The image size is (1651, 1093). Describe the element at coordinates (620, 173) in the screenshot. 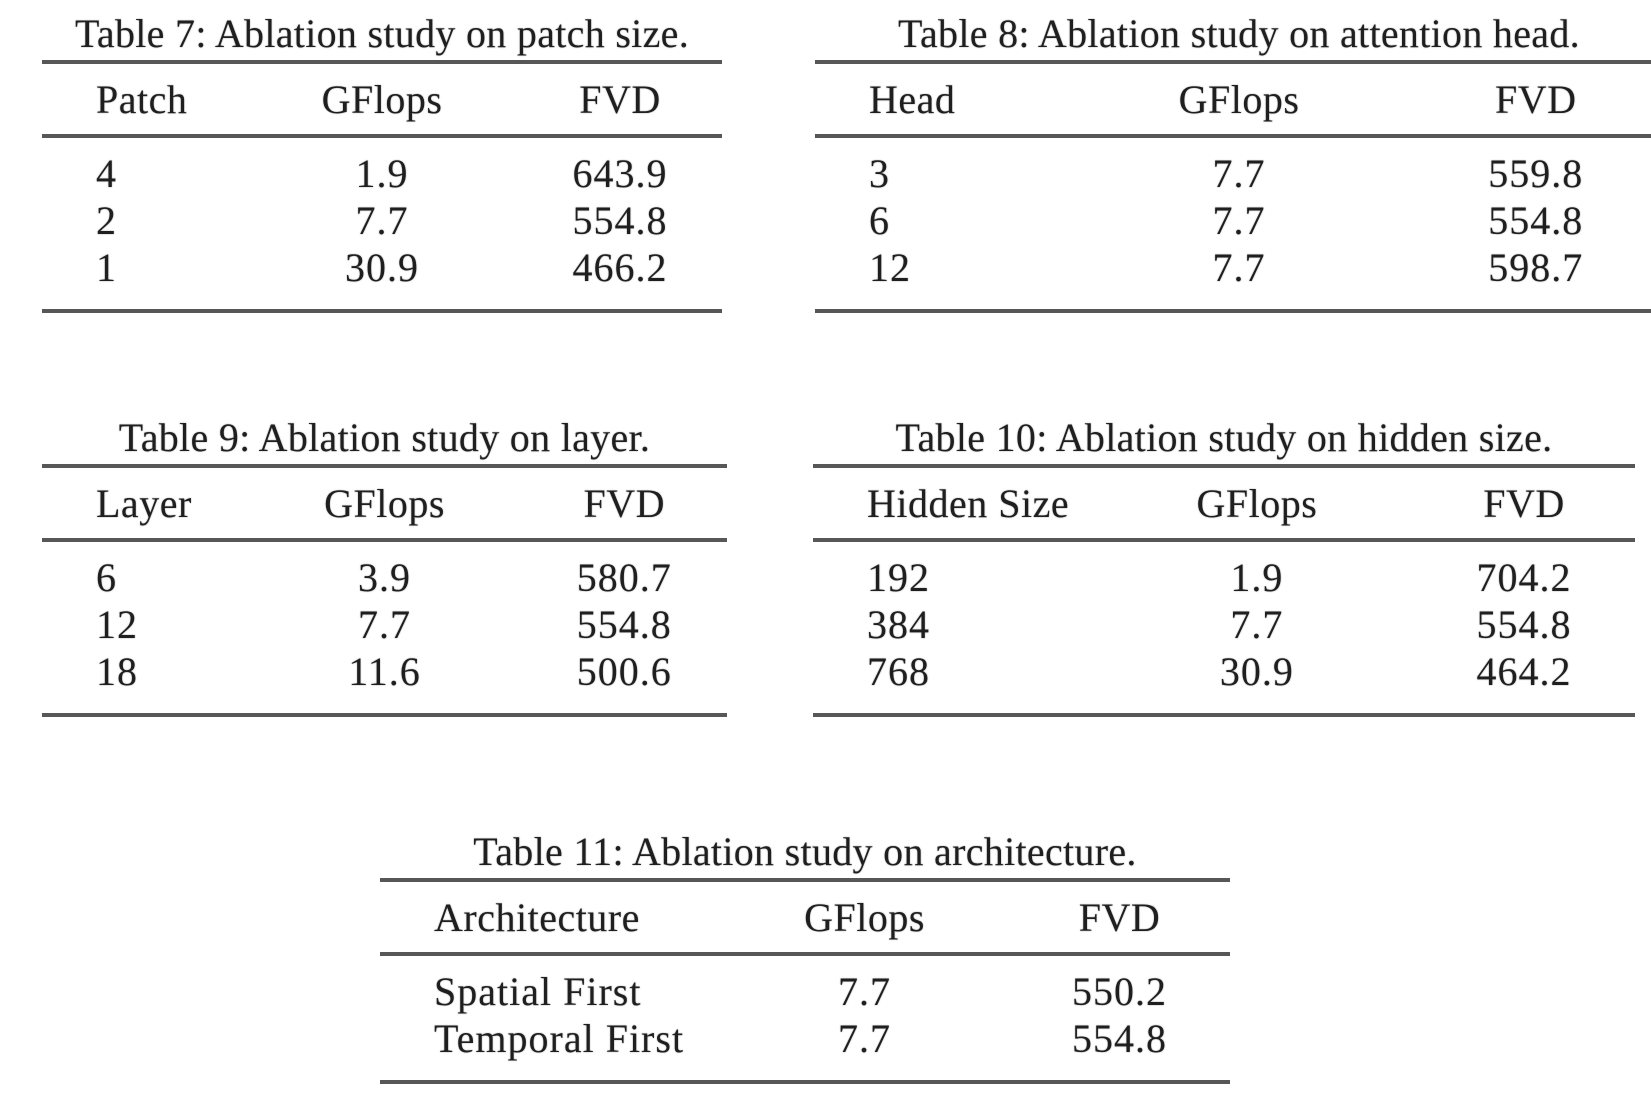

I see `table-cell: 643.9` at that location.